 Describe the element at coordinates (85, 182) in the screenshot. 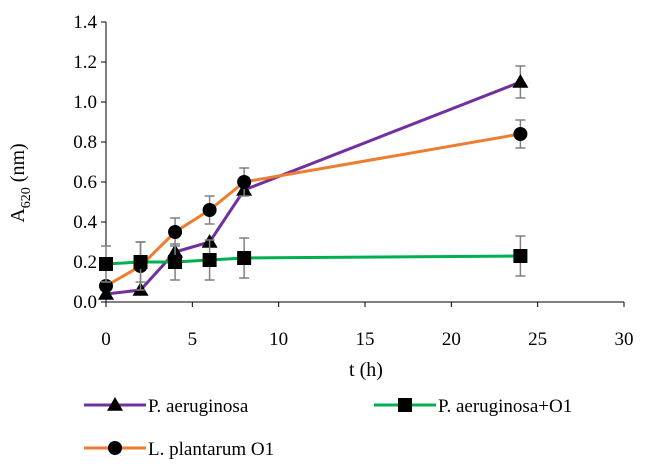

I see `y-tick-label: 0.6` at that location.